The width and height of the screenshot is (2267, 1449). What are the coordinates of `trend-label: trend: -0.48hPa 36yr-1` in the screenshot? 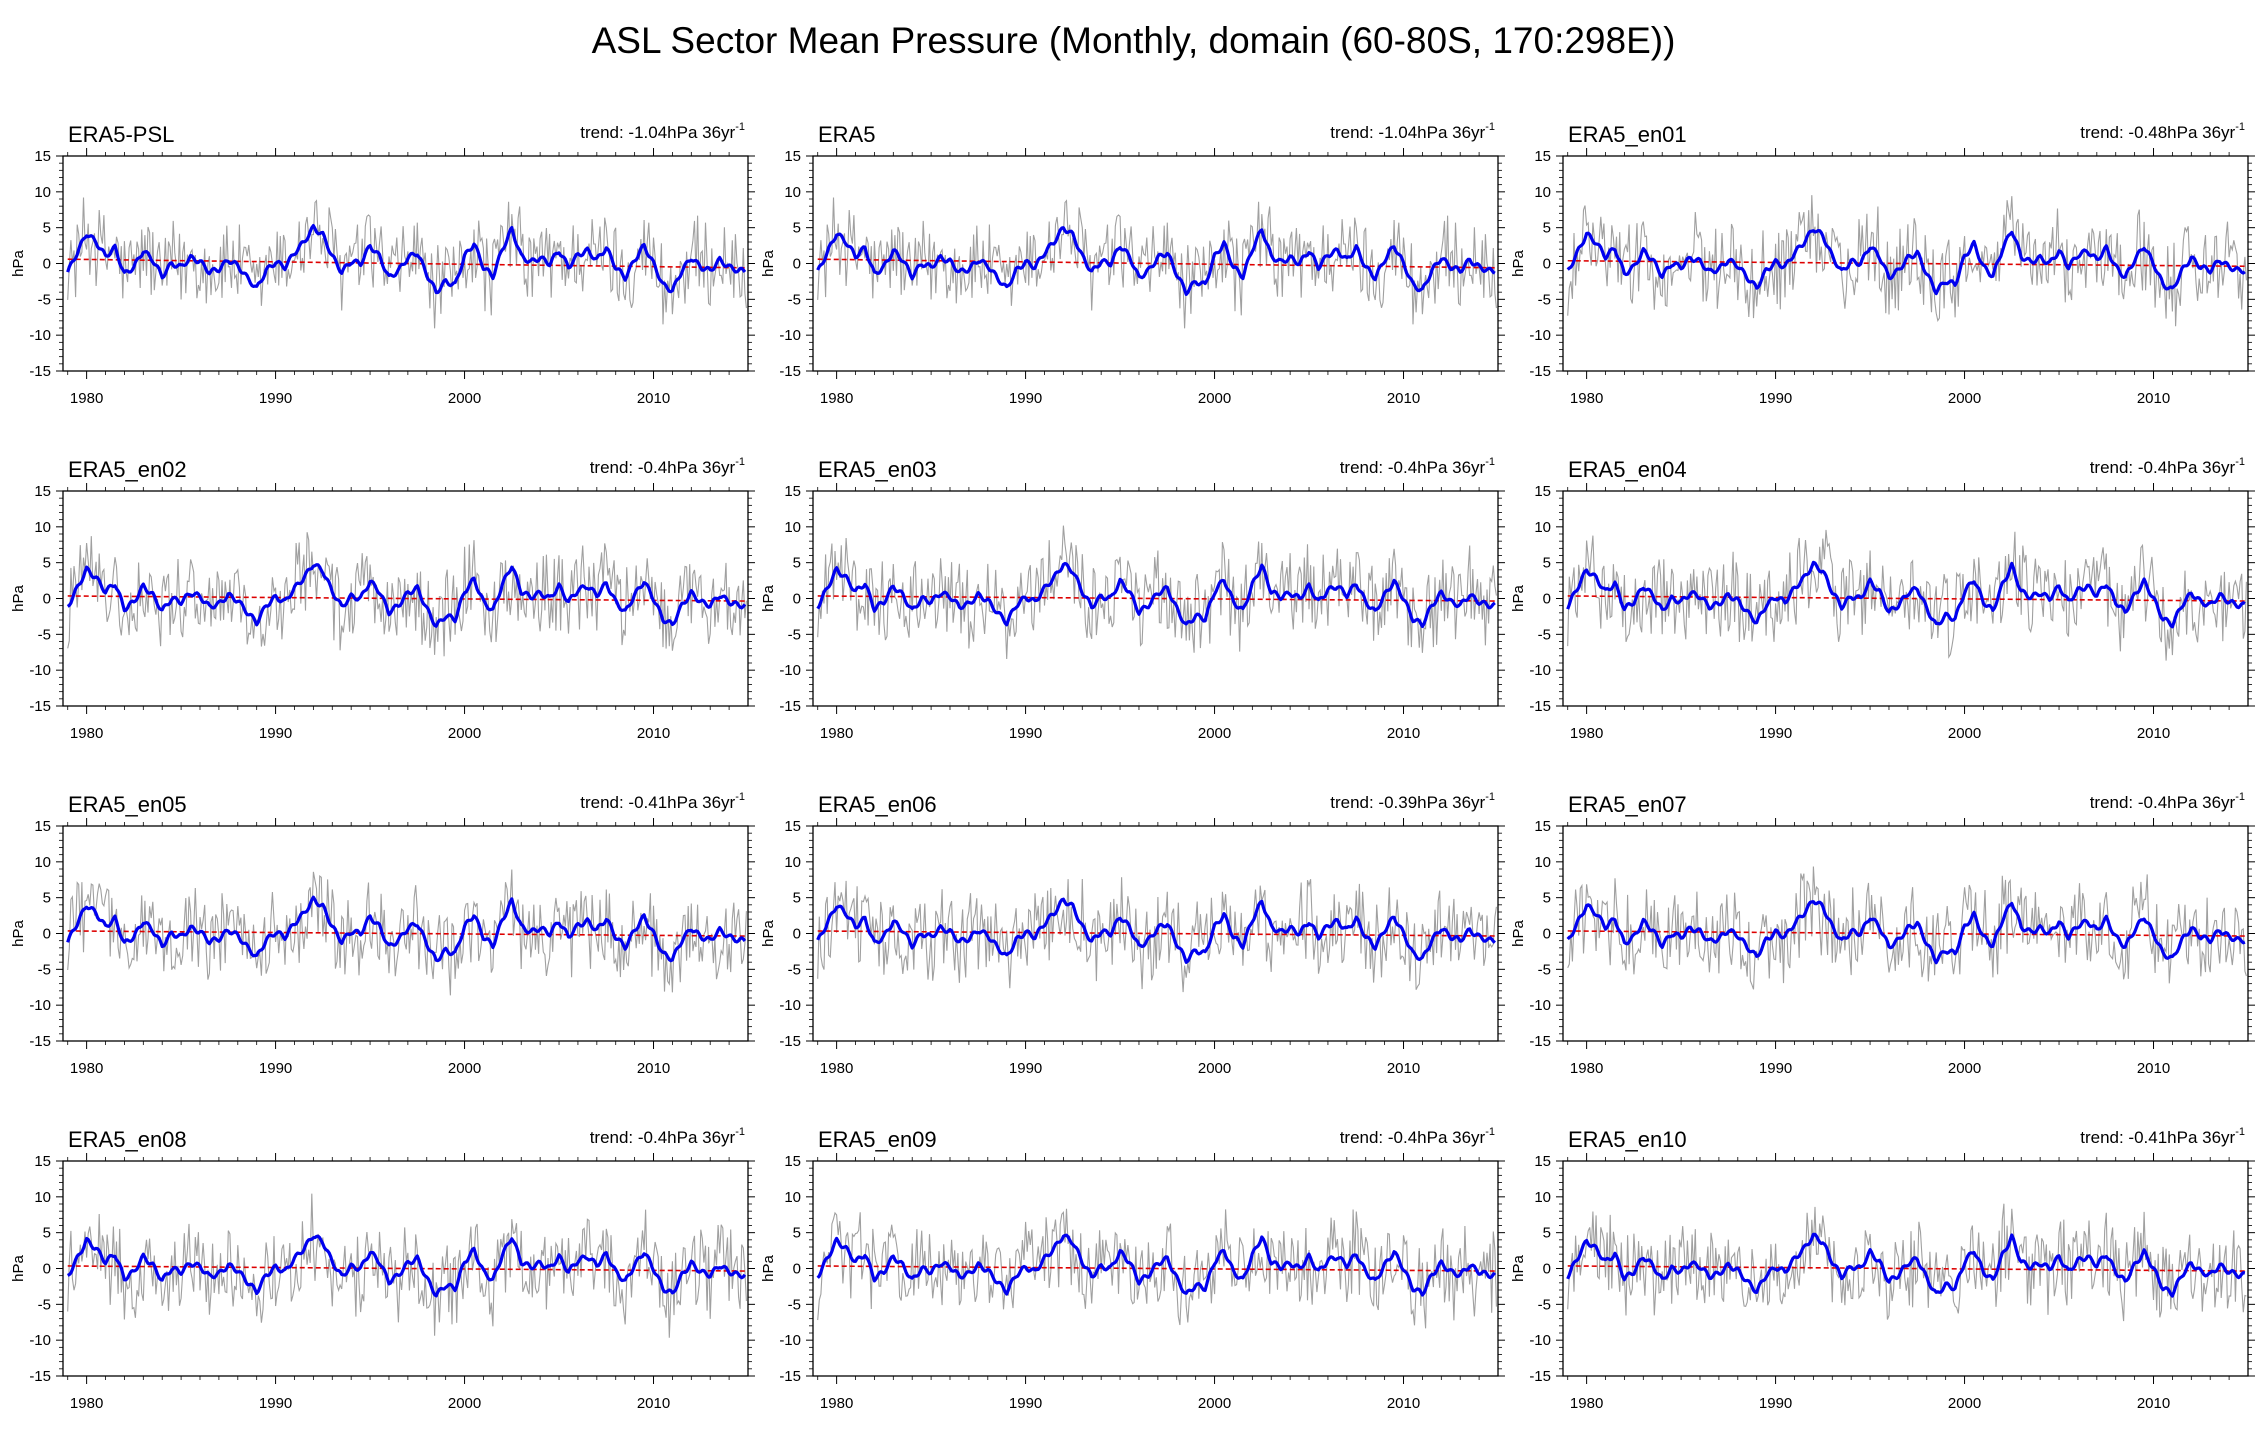 It's located at (2162, 131).